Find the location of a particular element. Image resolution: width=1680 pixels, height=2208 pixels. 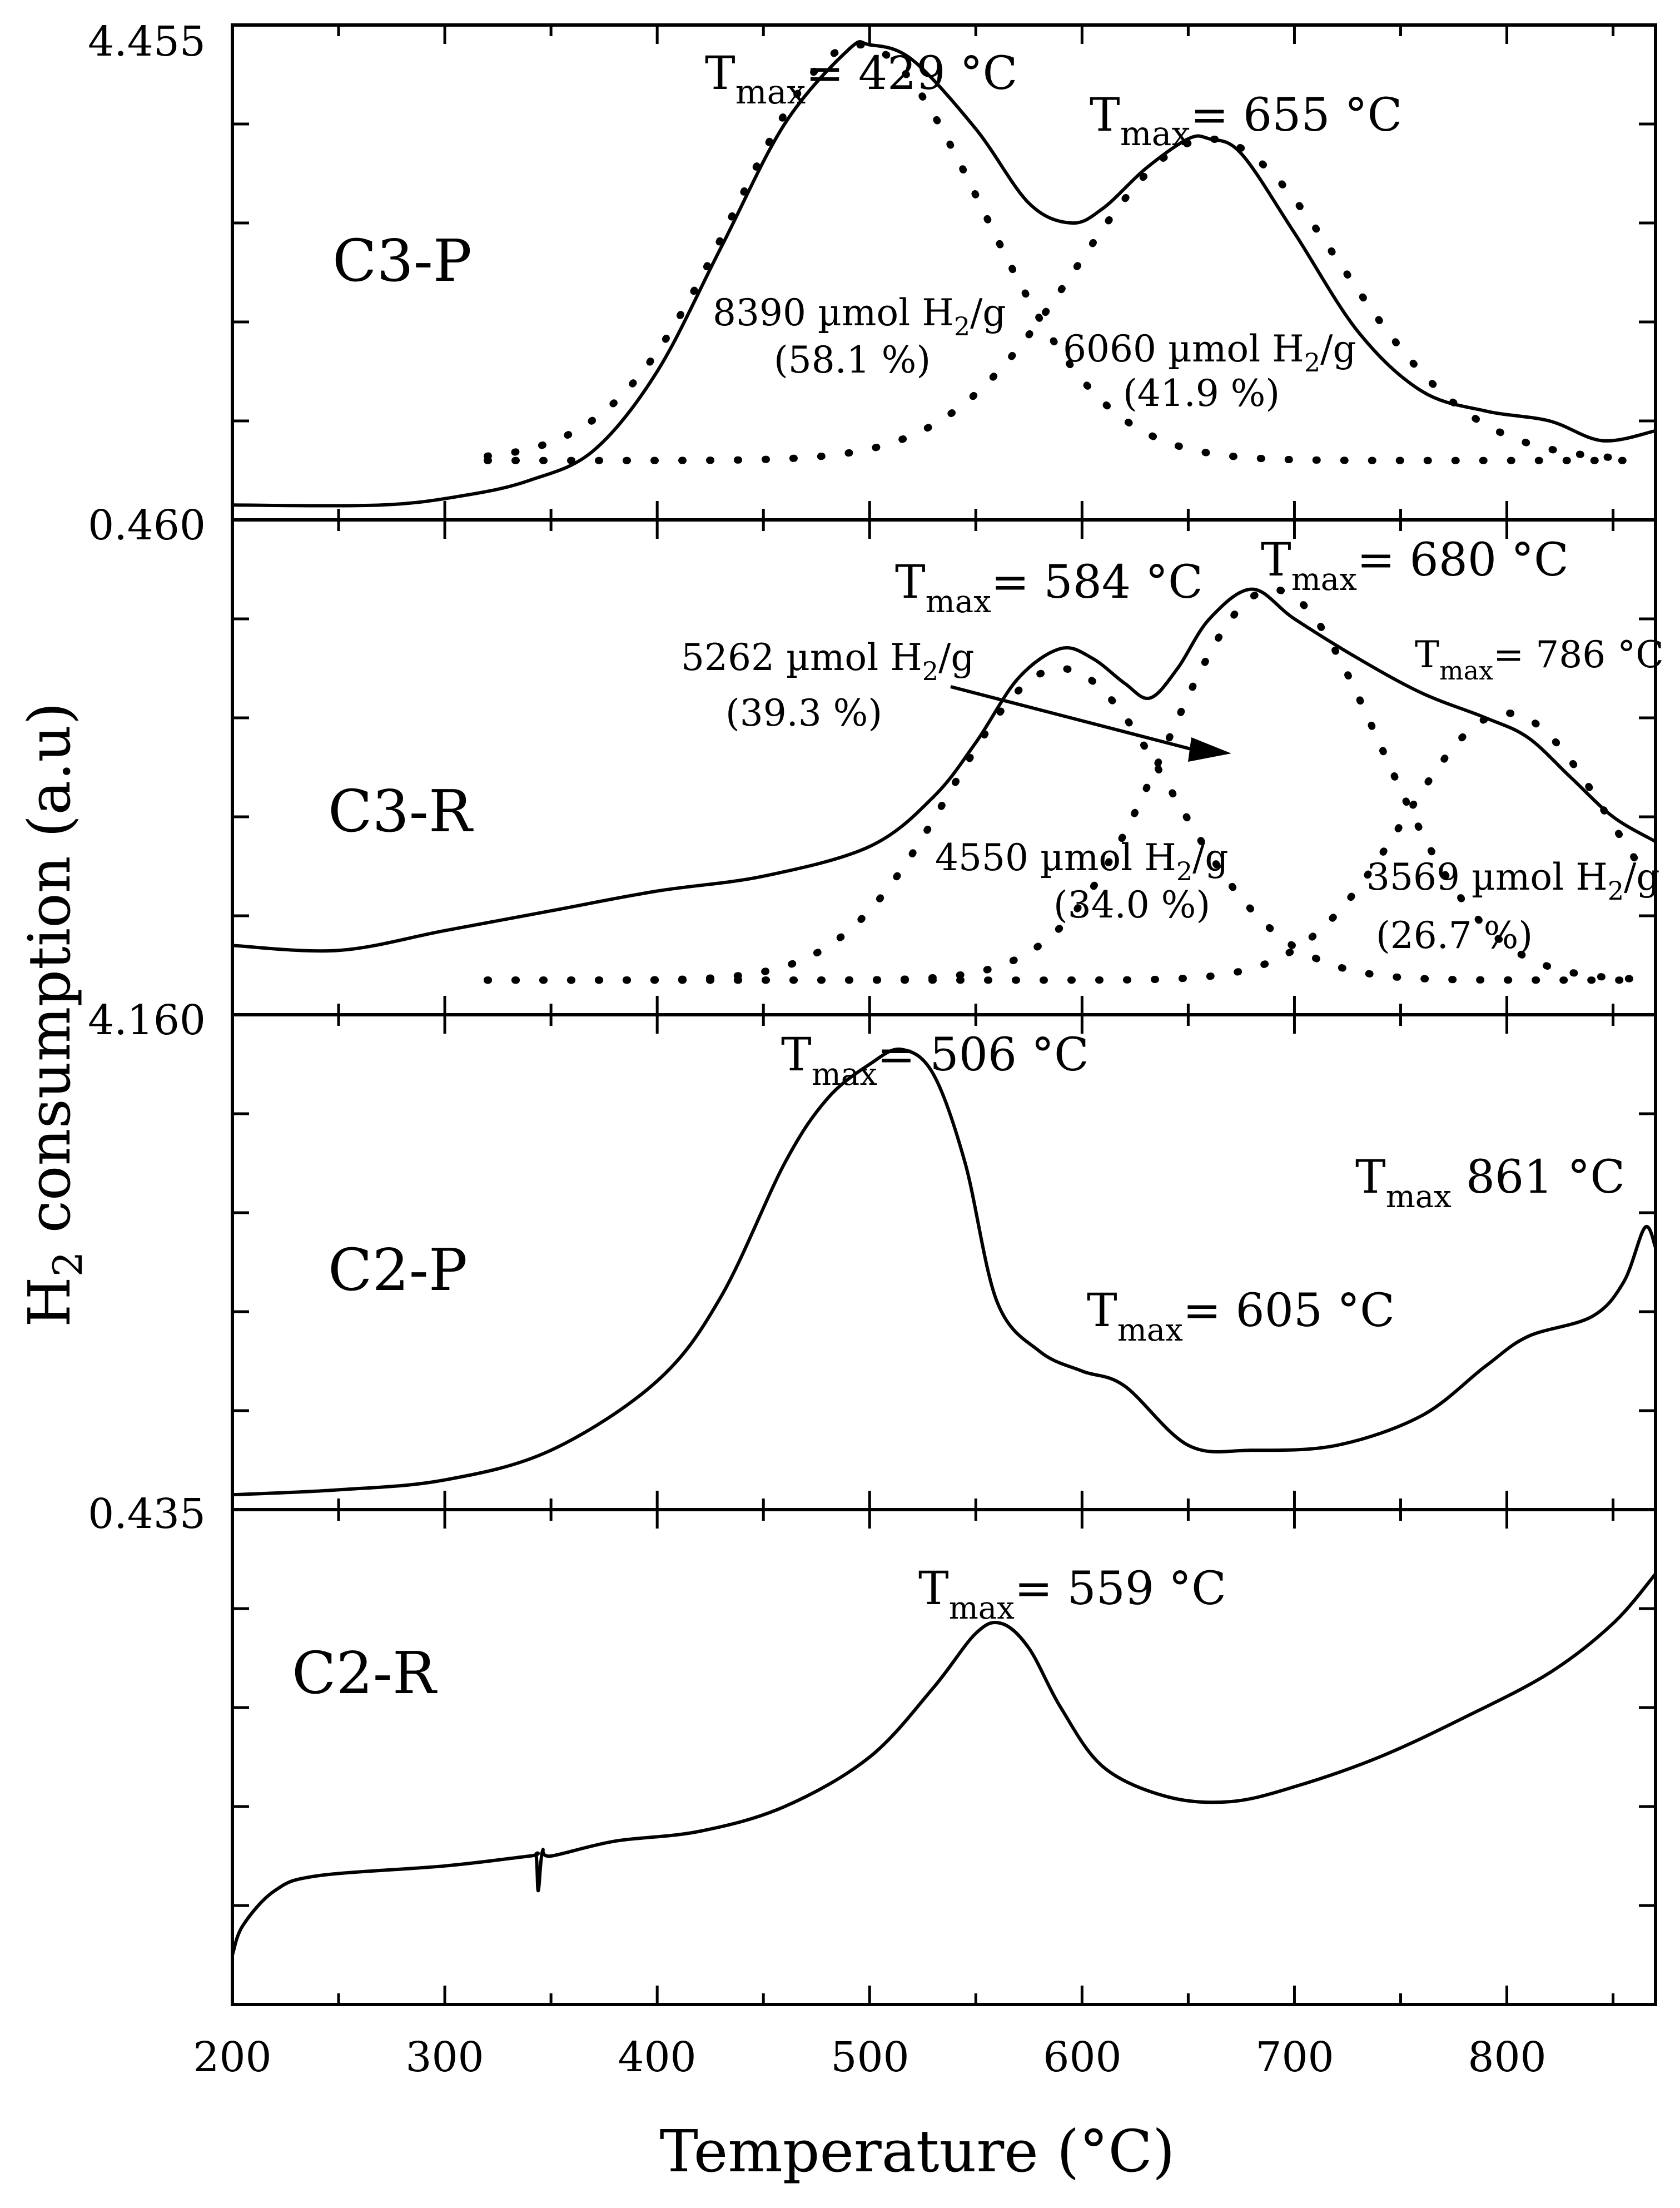

annotation-arrowhead-c3-r is located at coordinates (1209, 749).